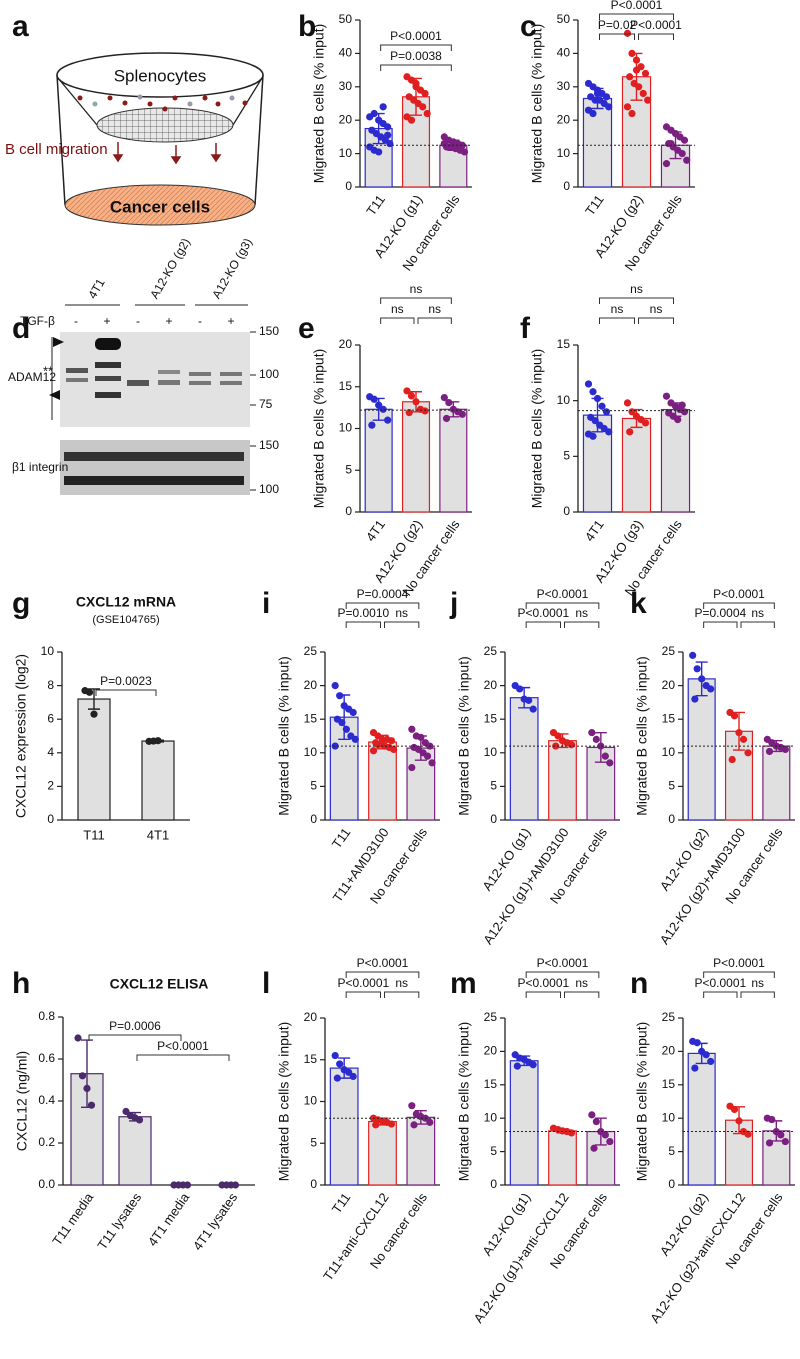 This screenshot has height=1359, width=800. I want to click on asterisks: **, so click(48, 370).